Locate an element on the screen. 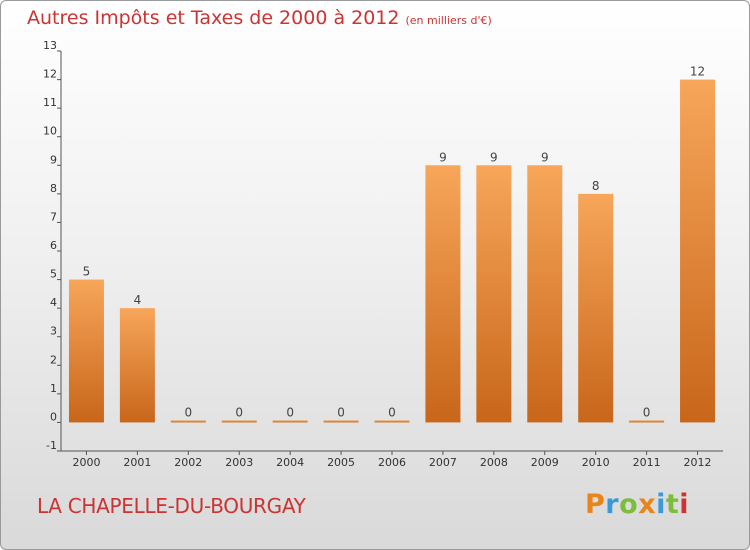  bar-2005 is located at coordinates (341, 421).